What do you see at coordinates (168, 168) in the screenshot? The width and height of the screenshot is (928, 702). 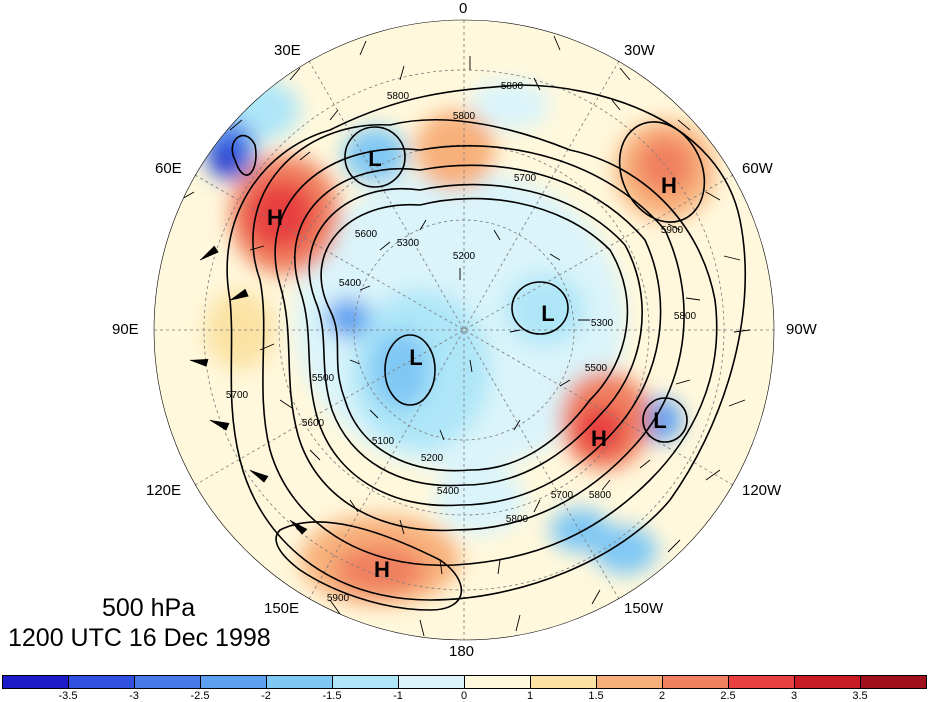 I see `lon-label-60e: 60E` at bounding box center [168, 168].